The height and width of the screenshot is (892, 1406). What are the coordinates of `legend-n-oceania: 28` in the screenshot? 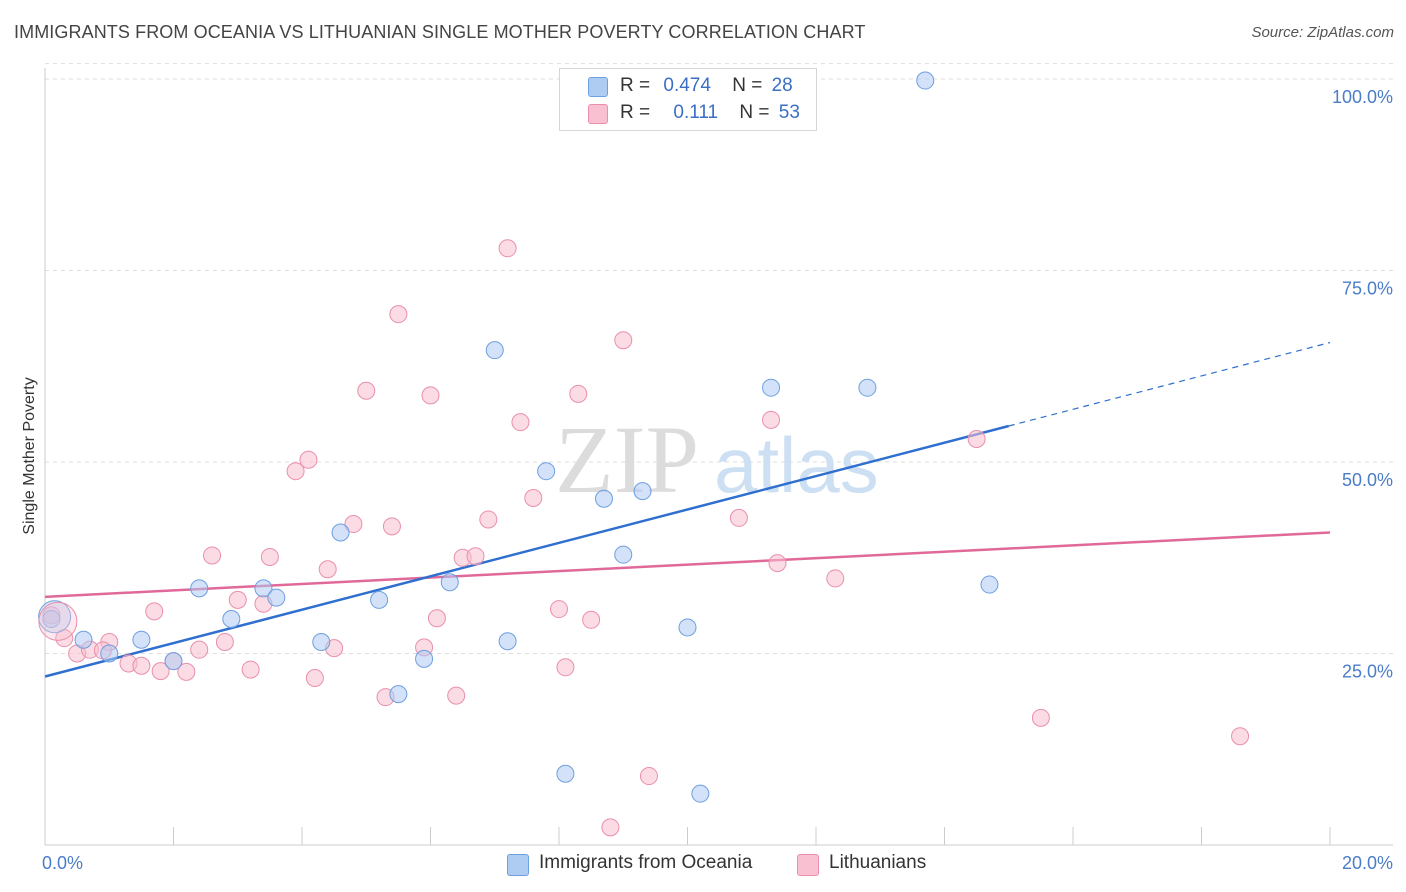 It's located at (782, 85).